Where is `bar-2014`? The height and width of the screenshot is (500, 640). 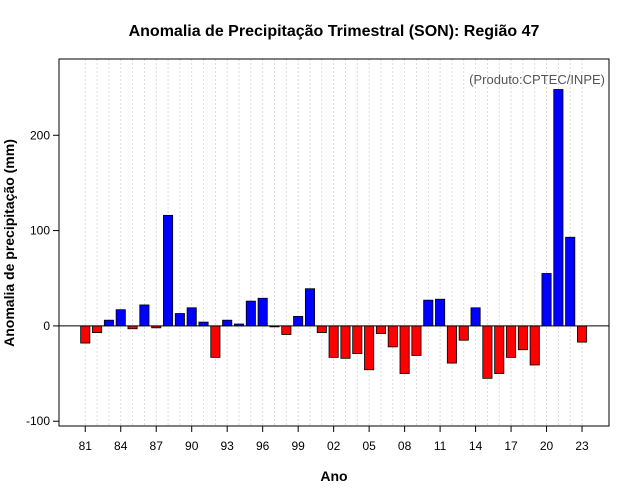
bar-2014 is located at coordinates (475, 317).